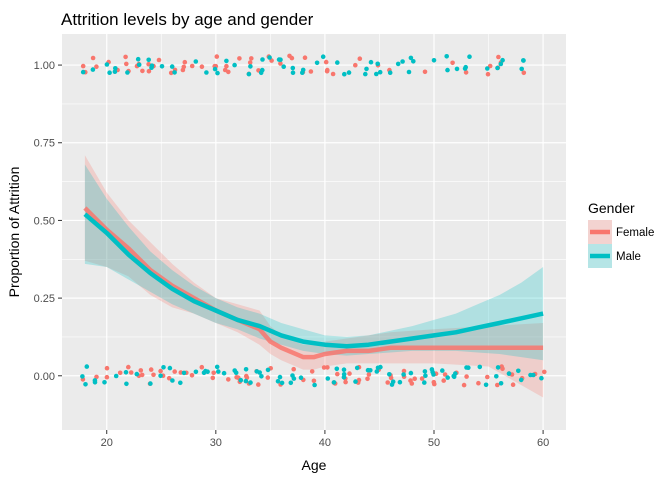  Describe the element at coordinates (543, 443) in the screenshot. I see `x-tick-label: 60` at that location.